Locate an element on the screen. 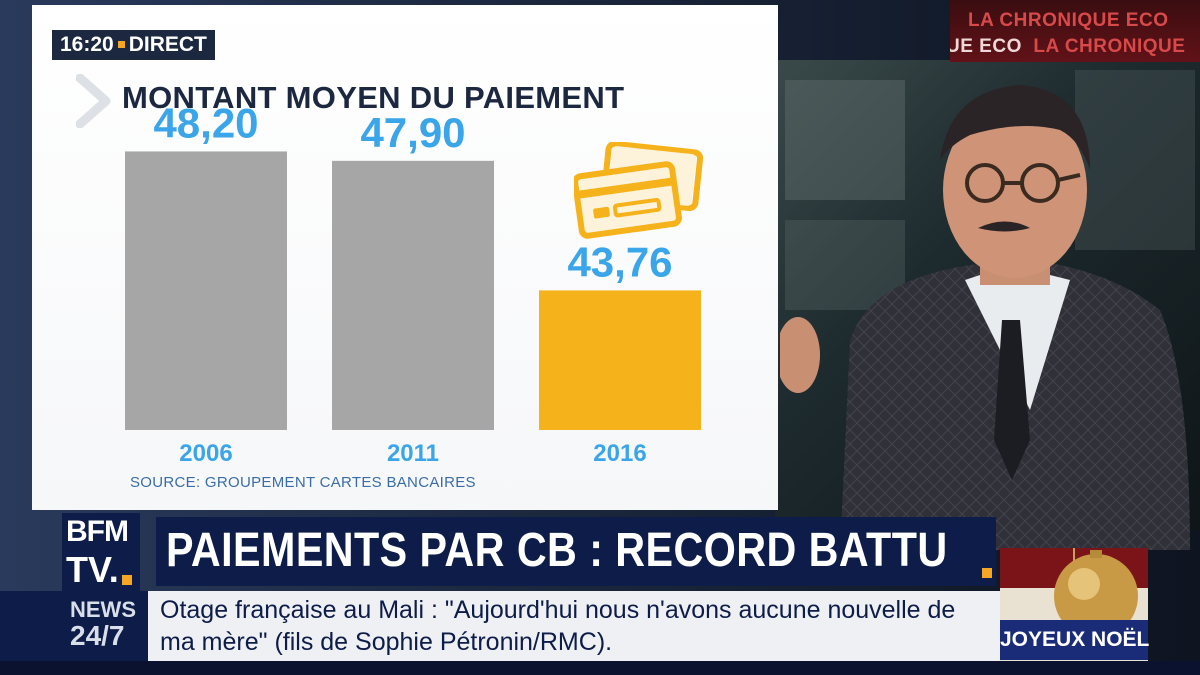 The height and width of the screenshot is (675, 1200). live-dot-icon is located at coordinates (121, 44).